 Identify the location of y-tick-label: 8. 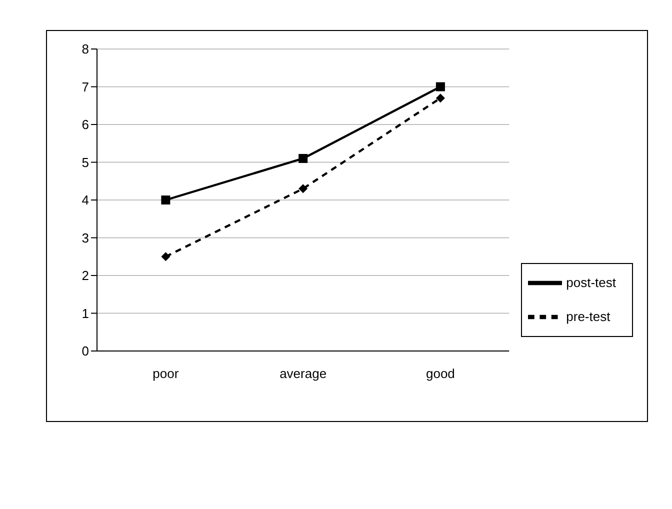
(85, 49).